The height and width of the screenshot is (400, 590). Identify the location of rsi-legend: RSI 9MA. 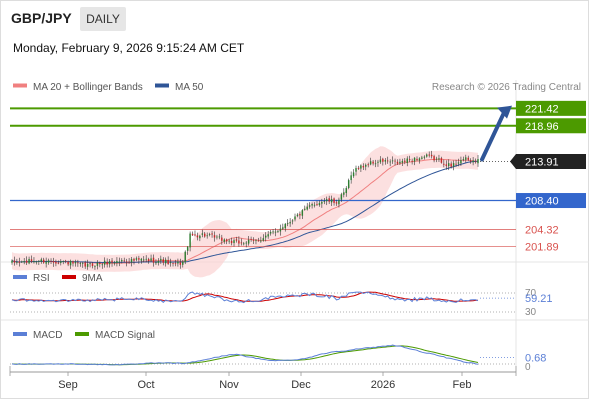
(58, 278).